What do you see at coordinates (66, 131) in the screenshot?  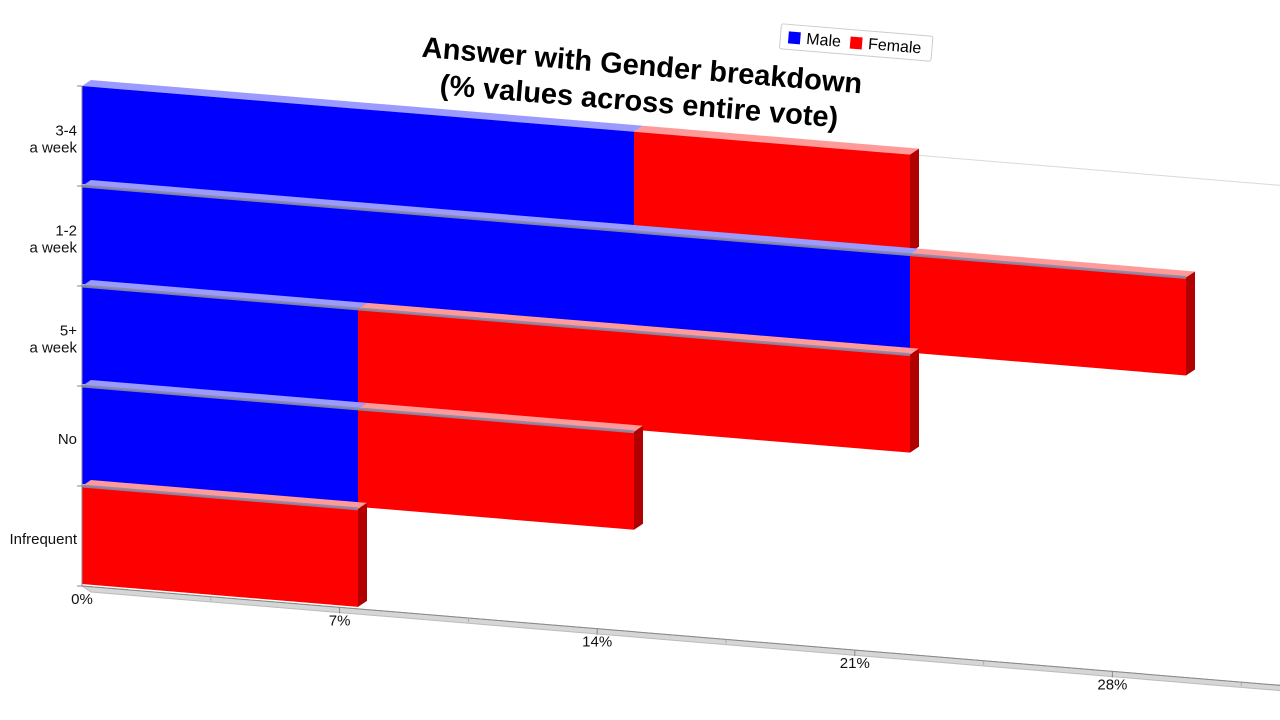 I see `y-tick-label-line-0-0: 3-4` at bounding box center [66, 131].